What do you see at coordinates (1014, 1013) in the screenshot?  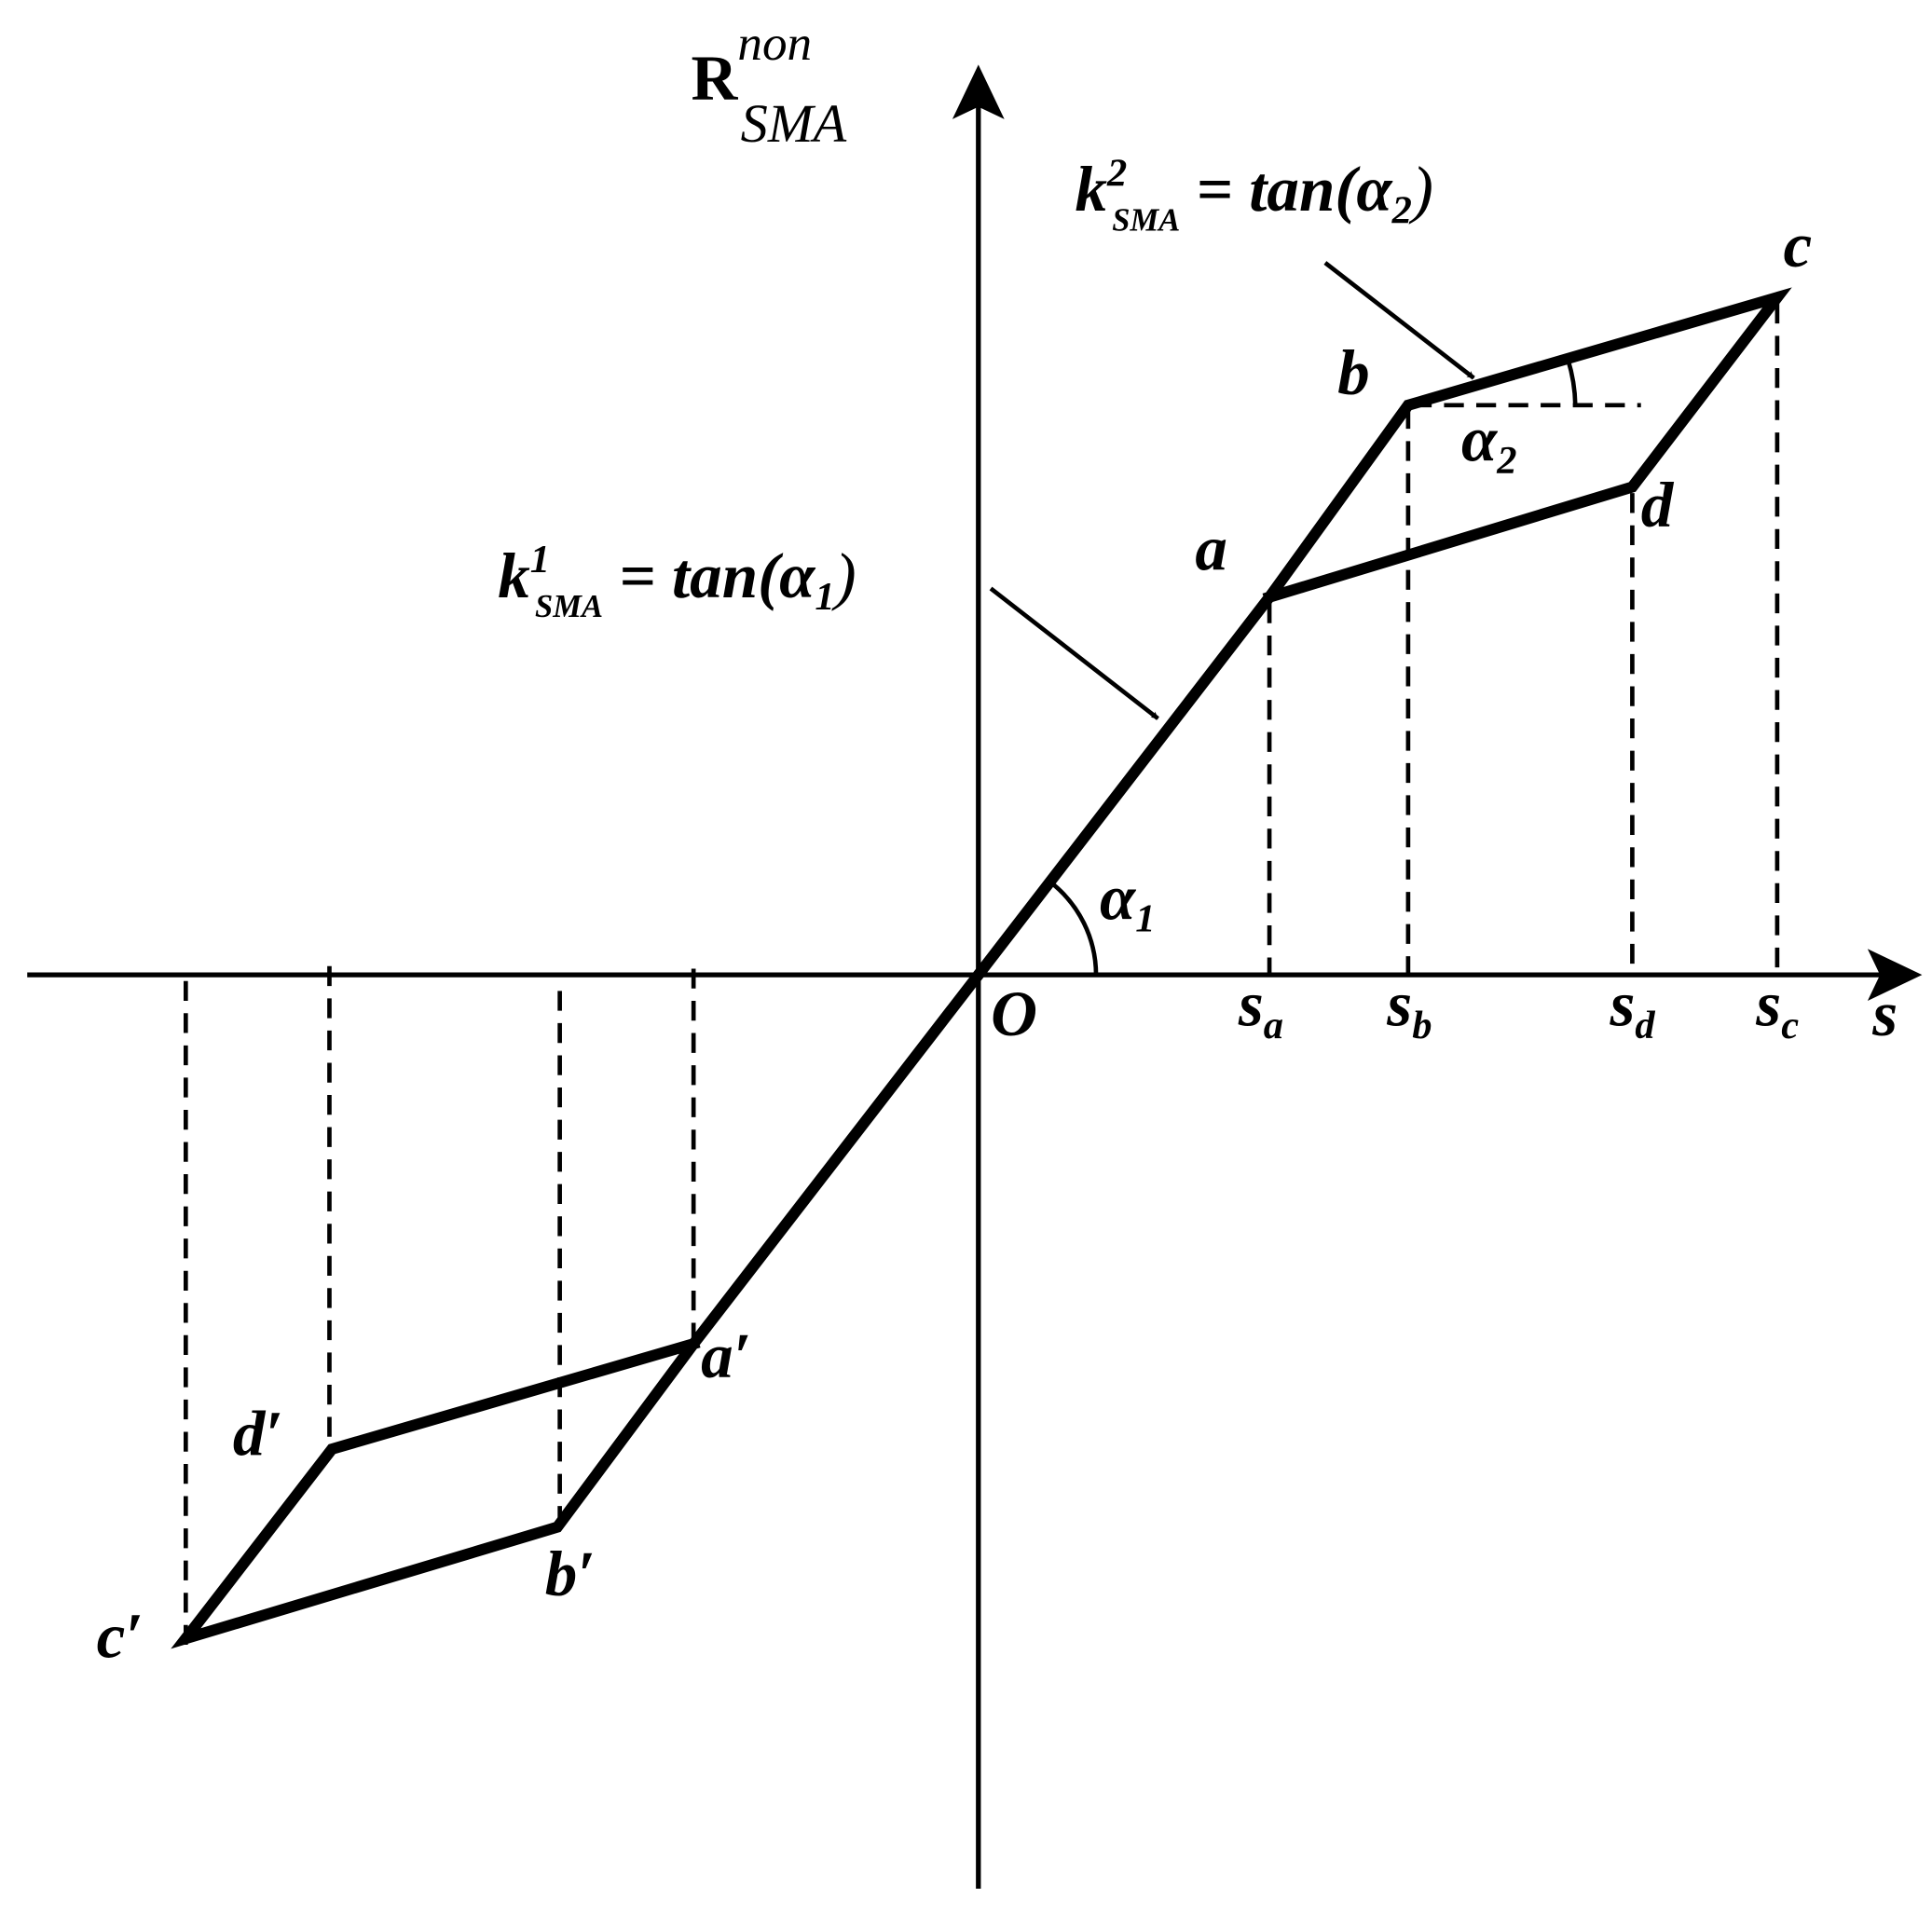 I see `origin-label: O` at bounding box center [1014, 1013].